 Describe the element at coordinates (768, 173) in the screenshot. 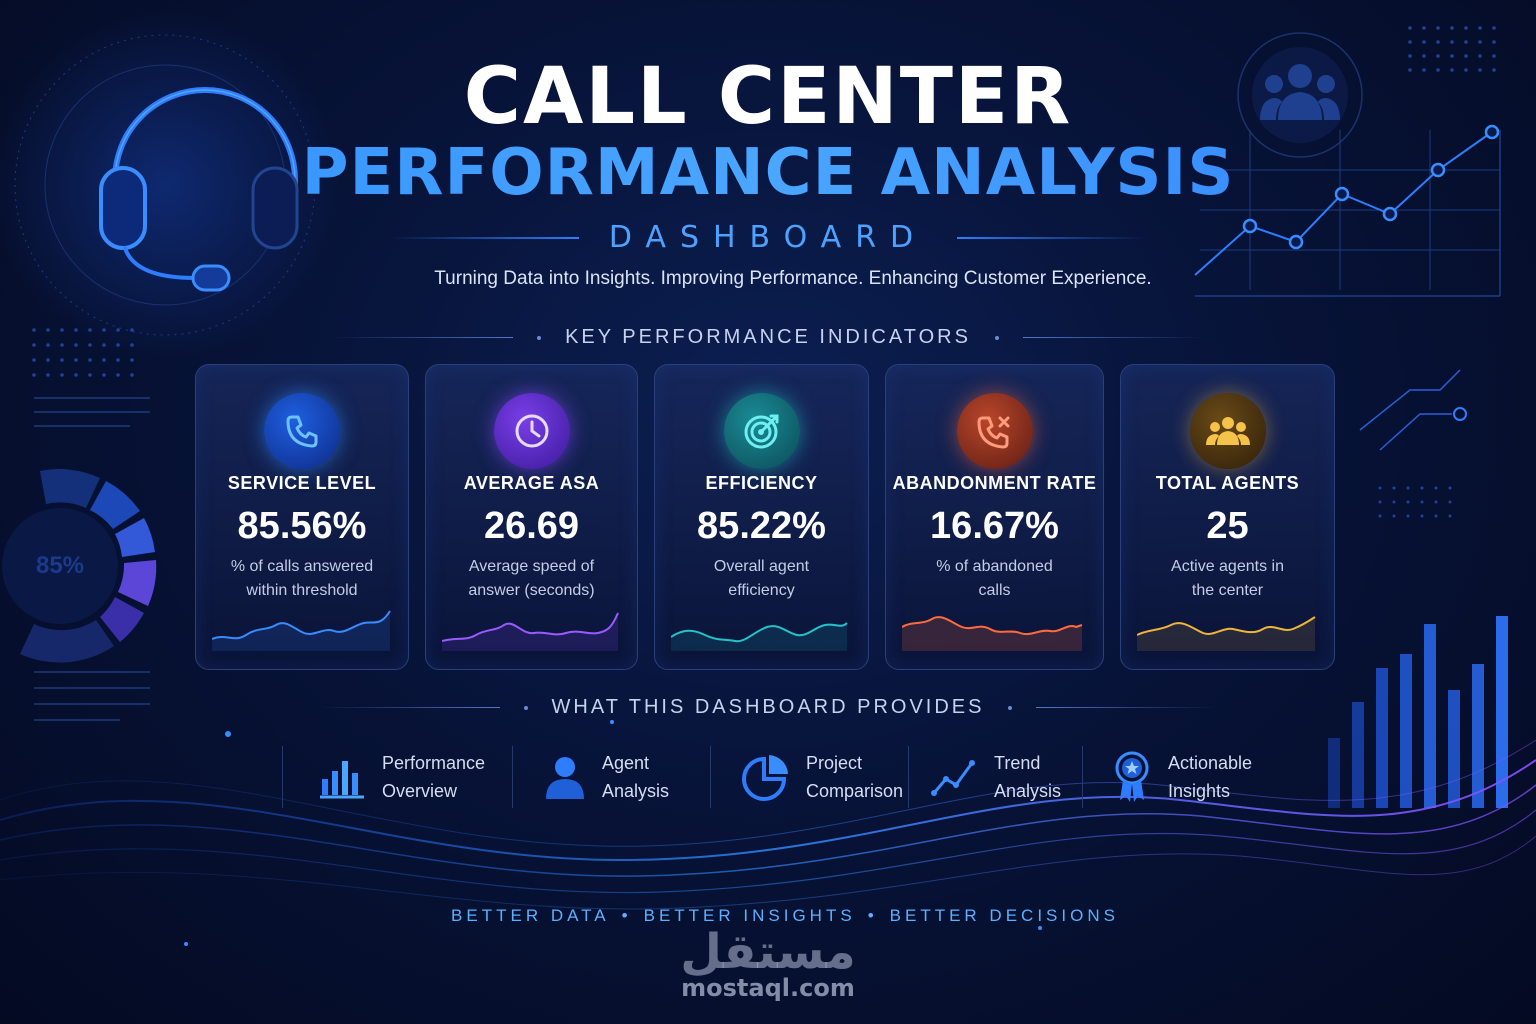

I see `title-performance-analysis: PERFORMANCE ANALYSIS` at that location.